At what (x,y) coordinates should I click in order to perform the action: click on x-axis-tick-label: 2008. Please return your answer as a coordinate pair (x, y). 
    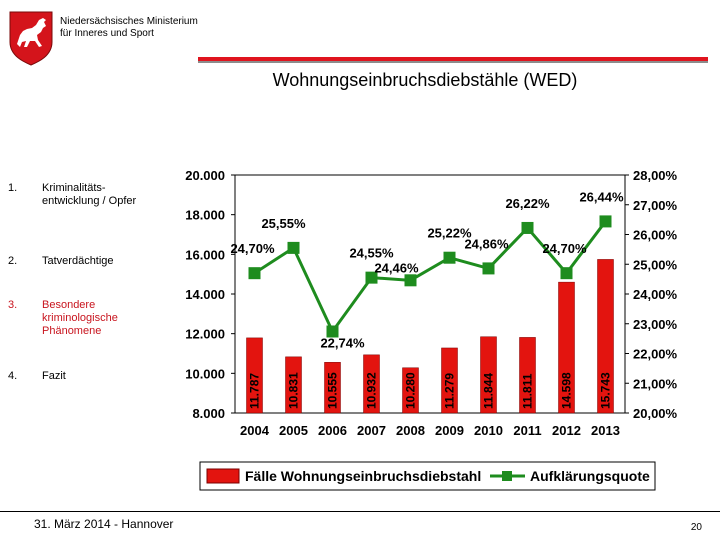
    Looking at the image, I should click on (410, 430).